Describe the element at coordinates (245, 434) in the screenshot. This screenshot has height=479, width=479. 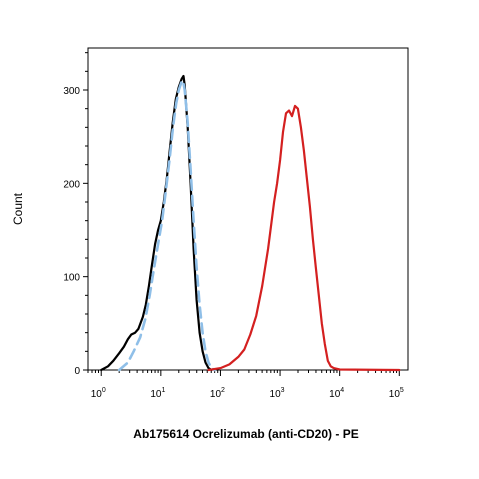
I see `x-axis-label: Ab175614 Ocrelizumab (anti-CD20) - PE` at that location.